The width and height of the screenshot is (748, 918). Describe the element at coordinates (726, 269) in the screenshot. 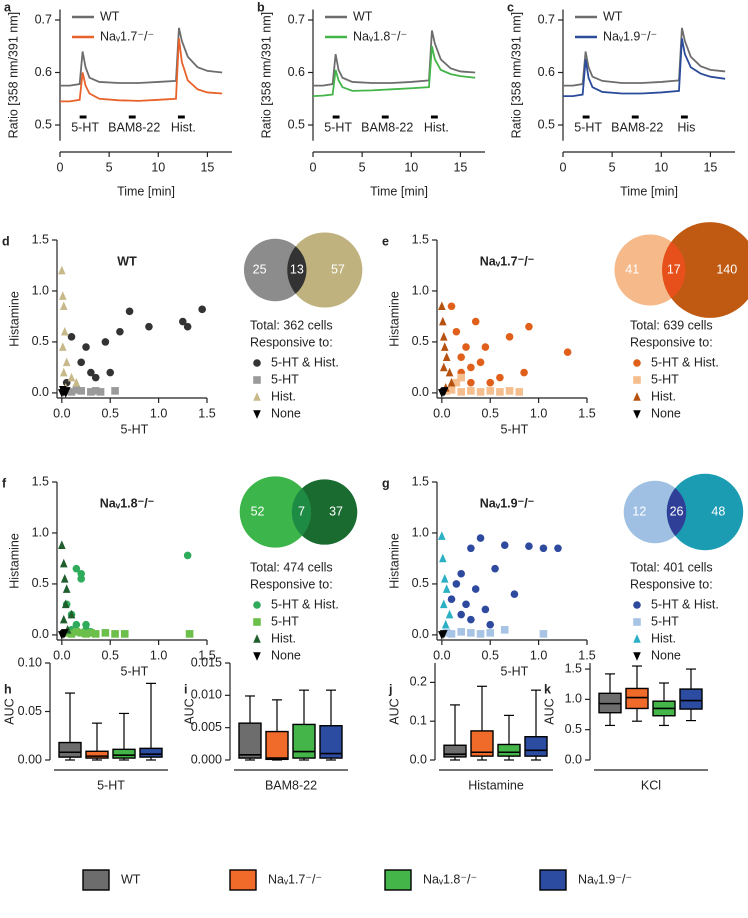

I see `venn-count: 140` at that location.